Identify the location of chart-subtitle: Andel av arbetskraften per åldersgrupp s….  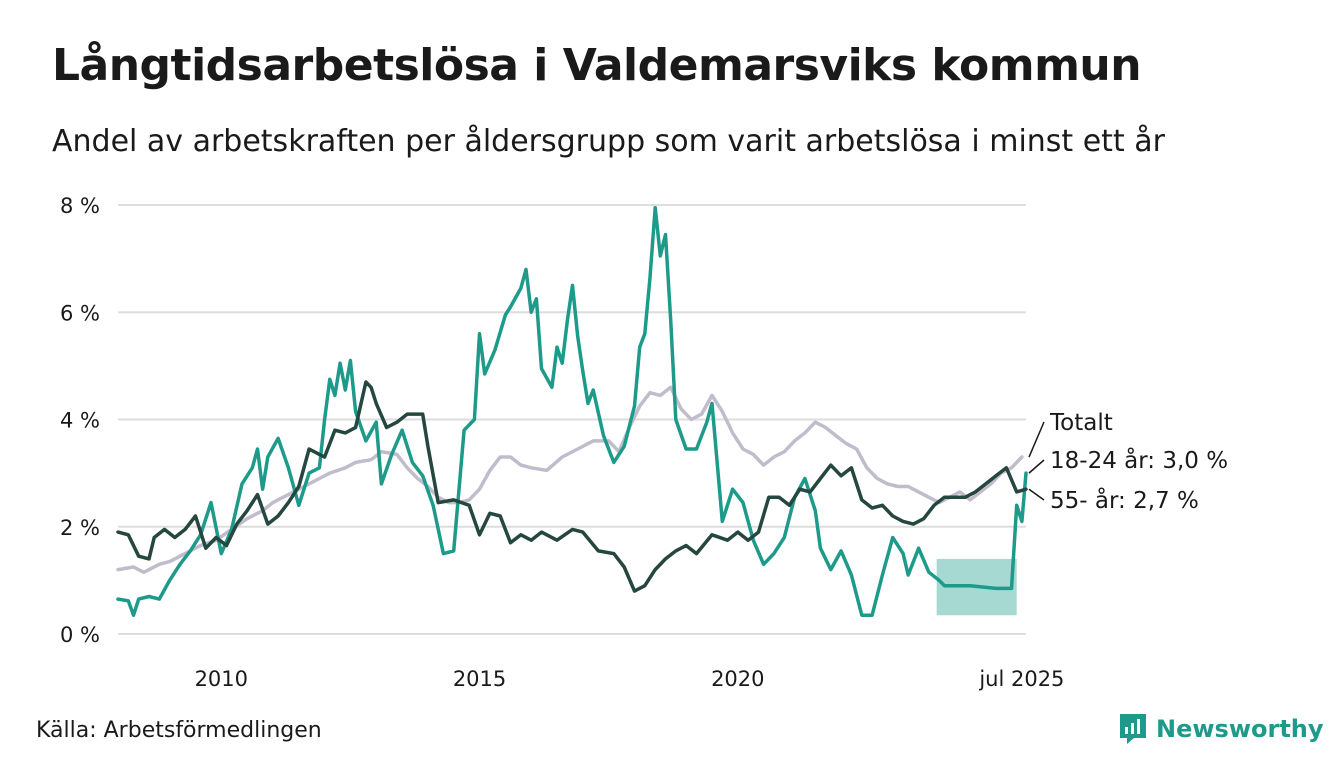
(608, 141).